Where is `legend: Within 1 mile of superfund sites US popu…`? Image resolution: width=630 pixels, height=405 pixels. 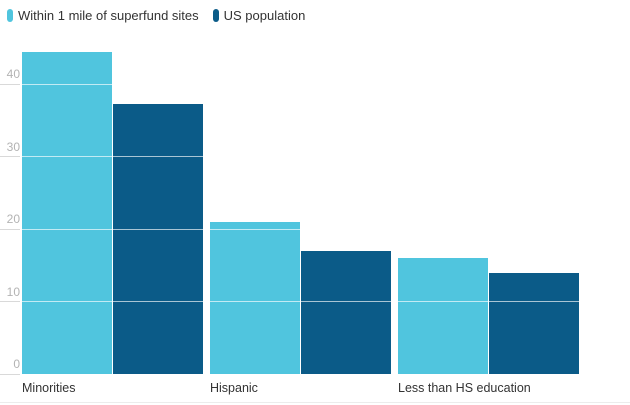
legend: Within 1 mile of superfund sites US popu… is located at coordinates (156, 15).